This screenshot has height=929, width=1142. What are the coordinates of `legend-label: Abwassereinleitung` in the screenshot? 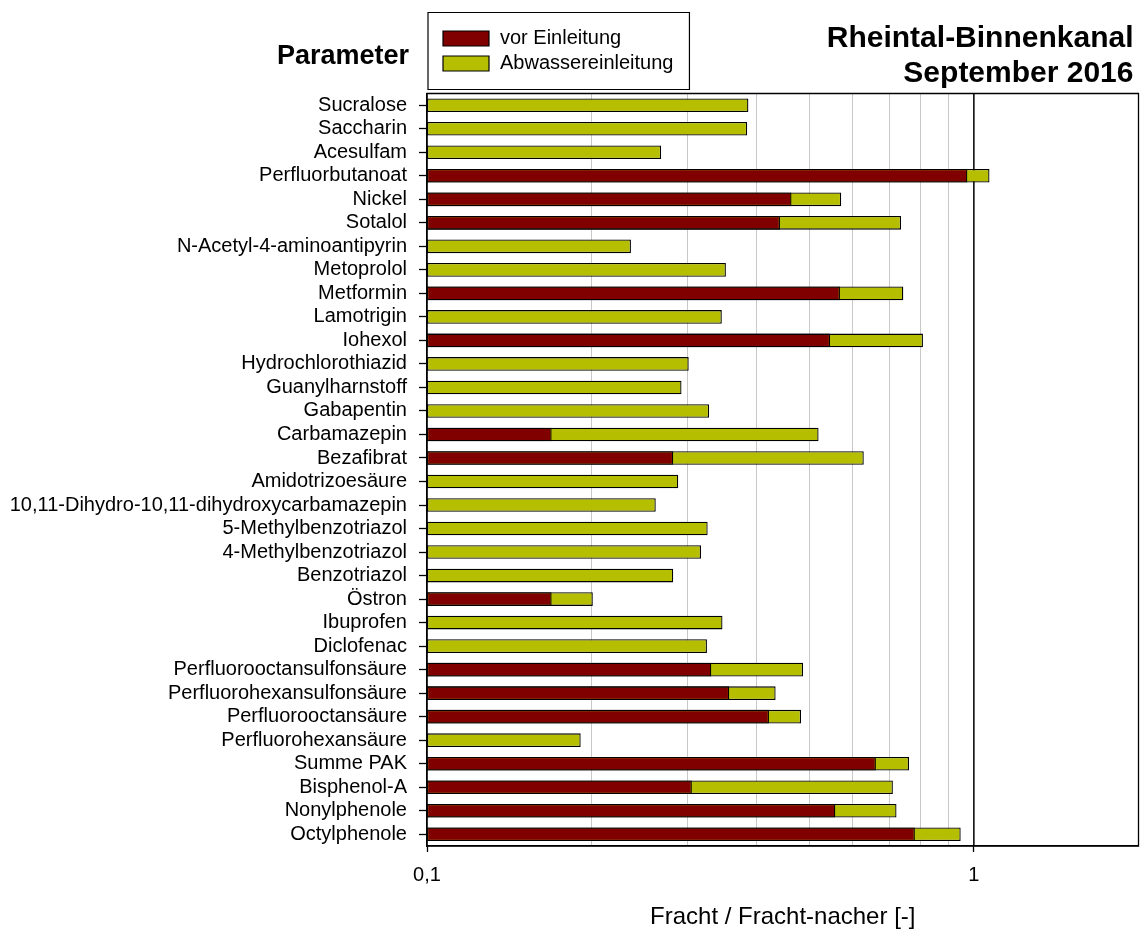 It's located at (587, 62).